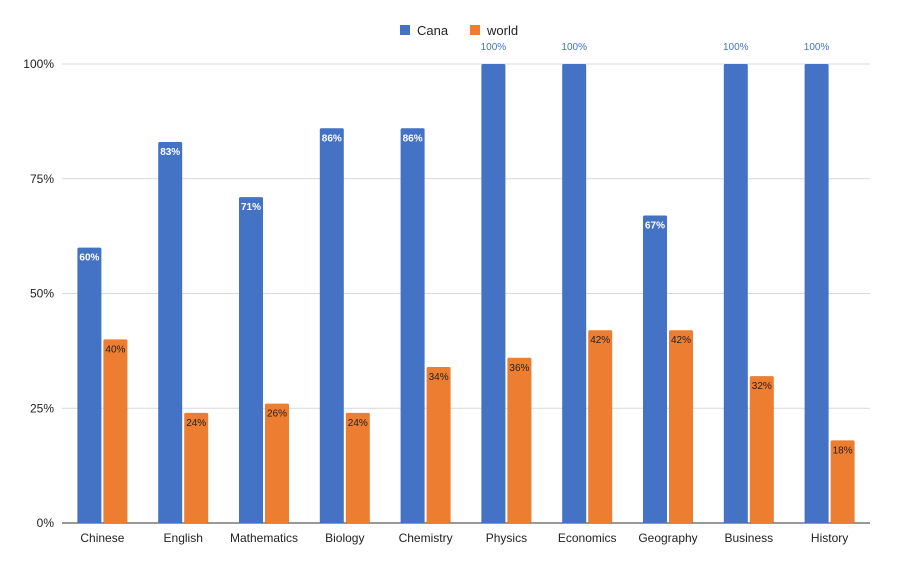 Image resolution: width=911 pixels, height=566 pixels. Describe the element at coordinates (42, 179) in the screenshot. I see `y-tick-label: 75%` at that location.